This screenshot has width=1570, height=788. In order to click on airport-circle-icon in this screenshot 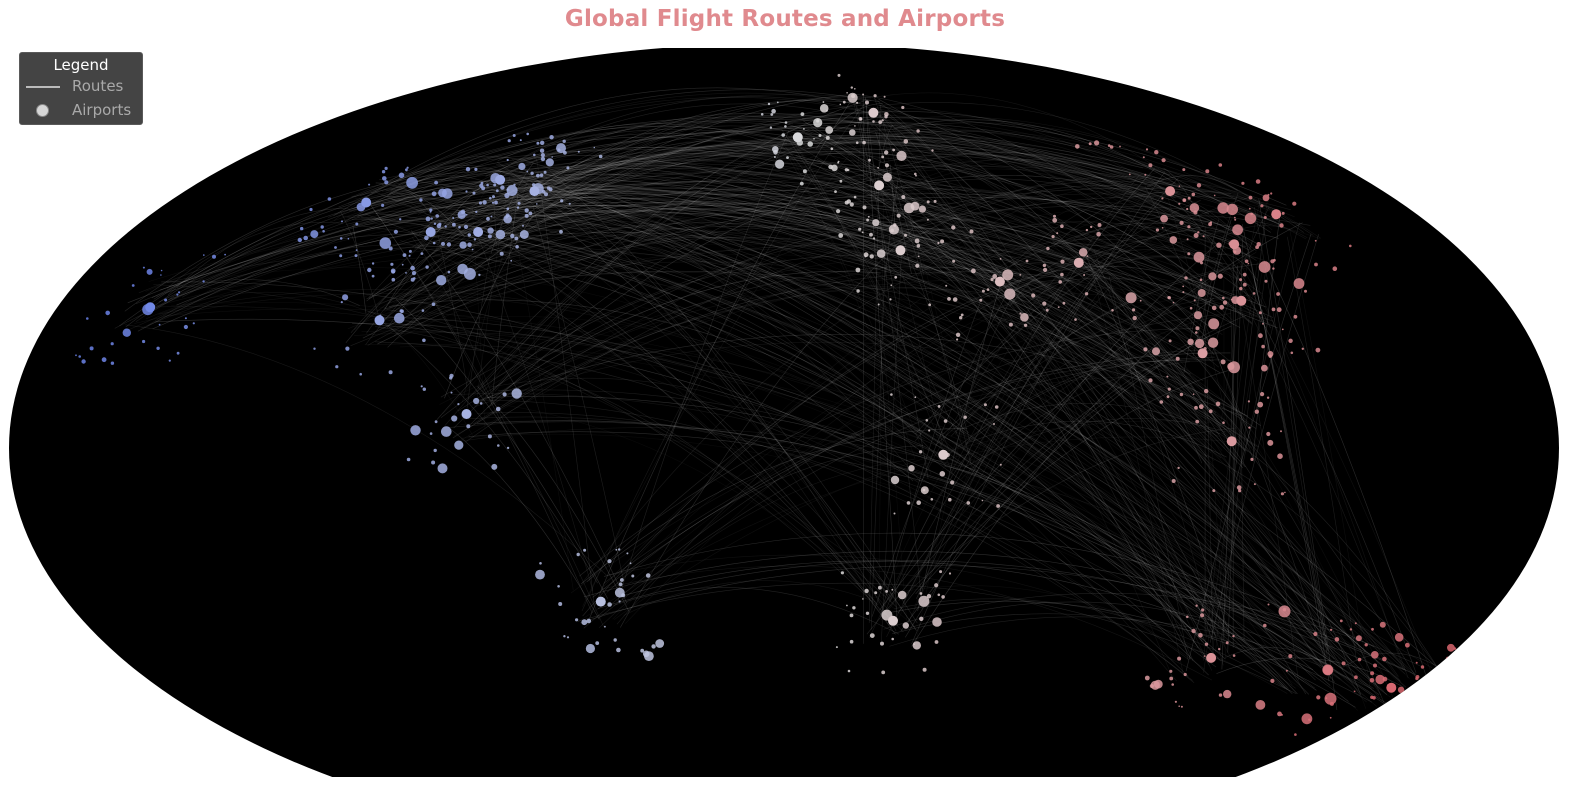, I will do `click(42, 110)`.